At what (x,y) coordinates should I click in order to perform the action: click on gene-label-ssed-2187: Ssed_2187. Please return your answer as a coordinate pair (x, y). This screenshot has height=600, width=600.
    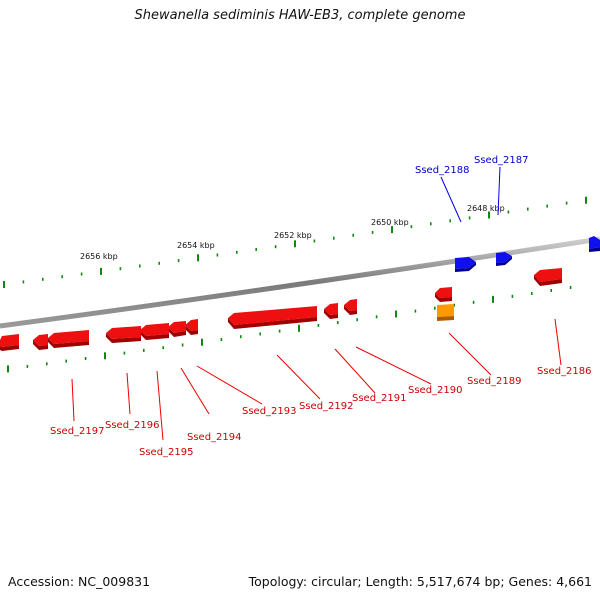
    Looking at the image, I should click on (501, 160).